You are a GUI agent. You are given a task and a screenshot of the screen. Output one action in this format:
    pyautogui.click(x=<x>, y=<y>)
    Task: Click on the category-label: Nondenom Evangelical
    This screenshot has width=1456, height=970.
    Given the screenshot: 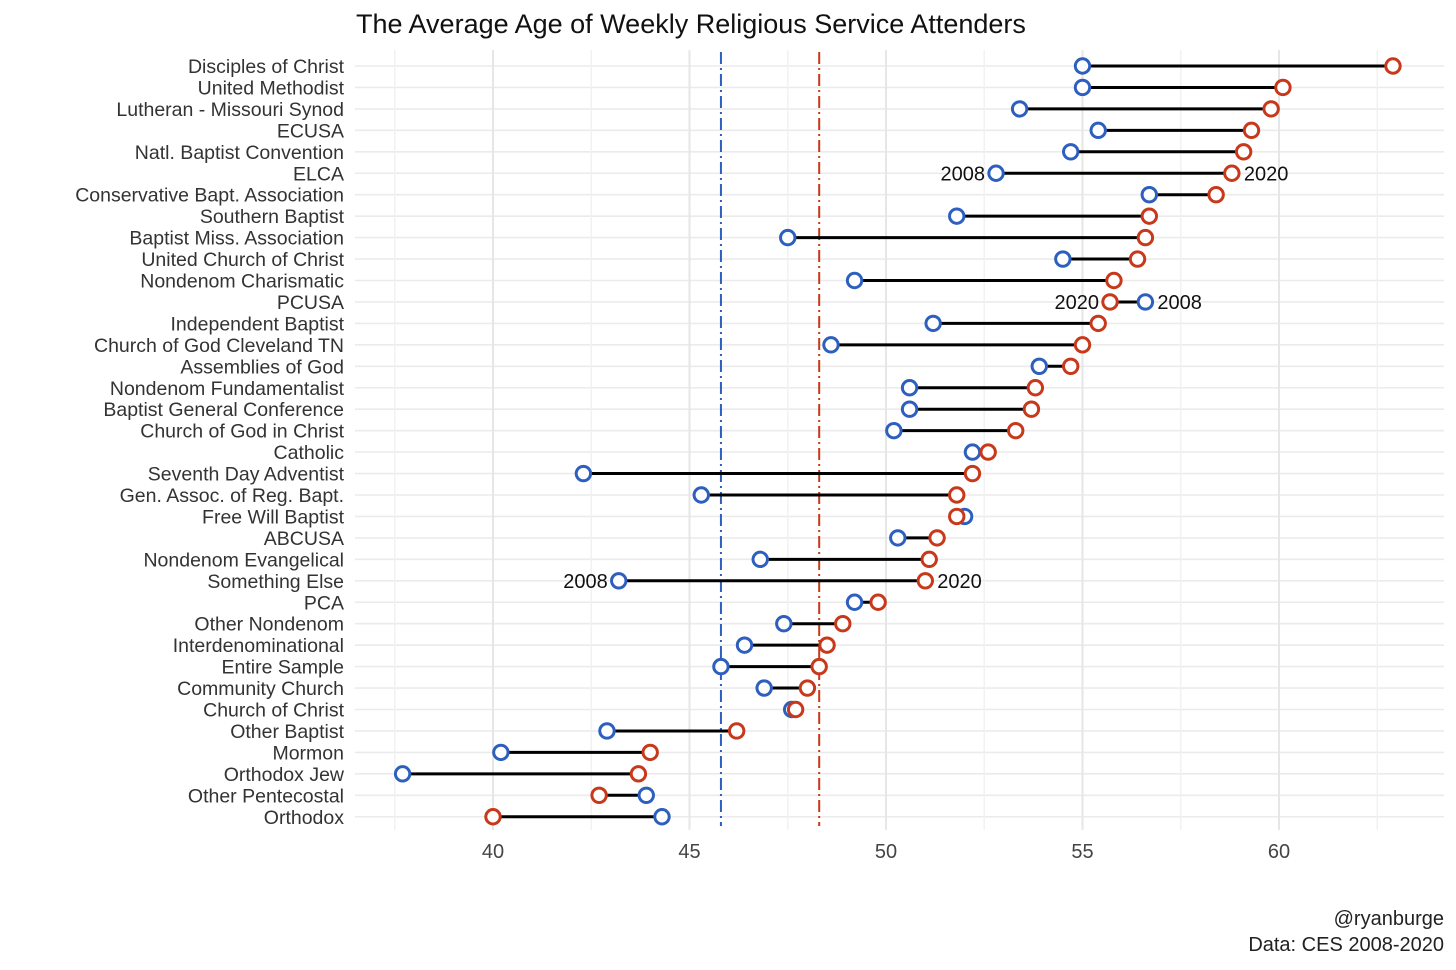 What is the action you would take?
    pyautogui.click(x=243, y=560)
    